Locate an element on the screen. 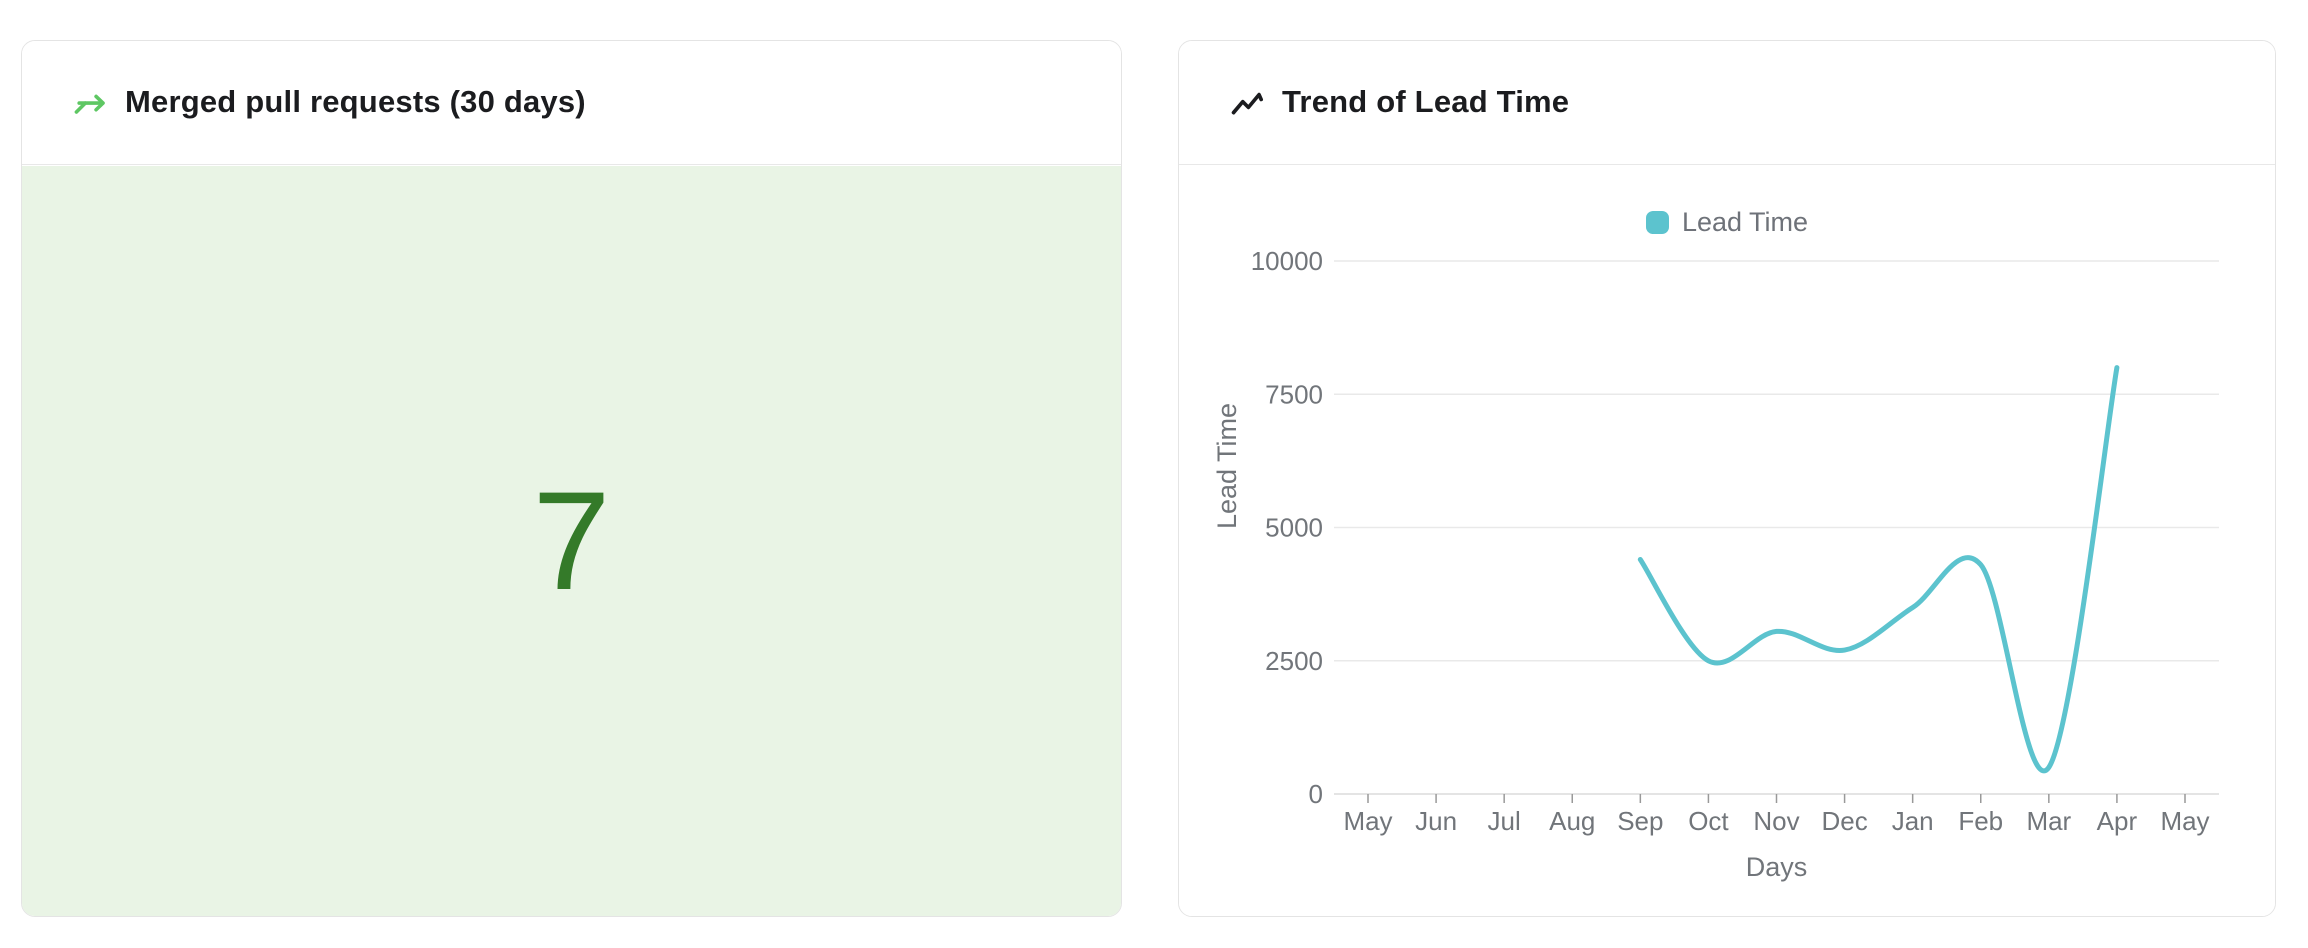 This screenshot has width=2308, height=948. x-tick-label: Feb is located at coordinates (1980, 821).